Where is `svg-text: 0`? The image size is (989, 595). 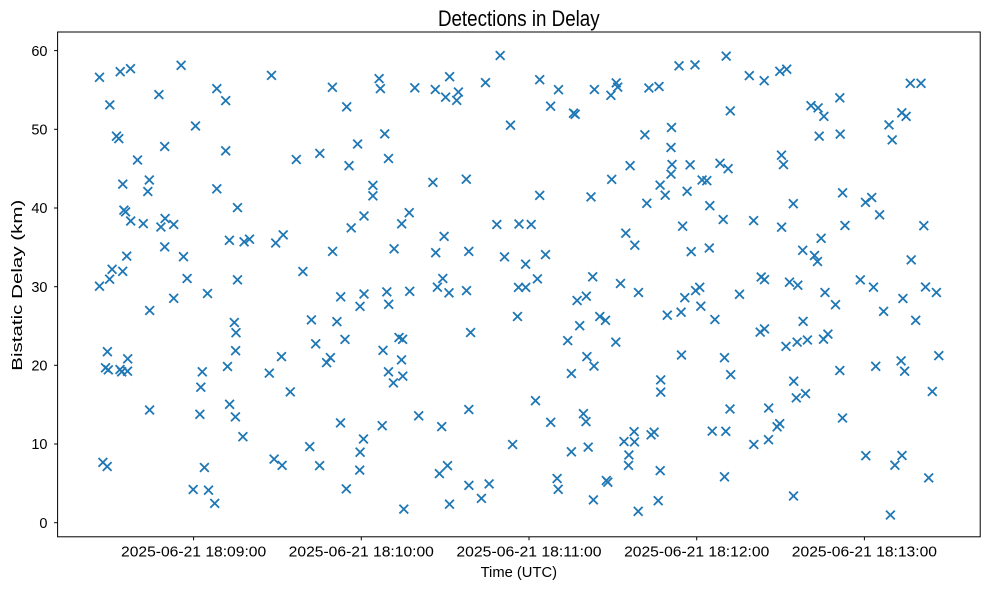 svg-text: 0 is located at coordinates (43, 524).